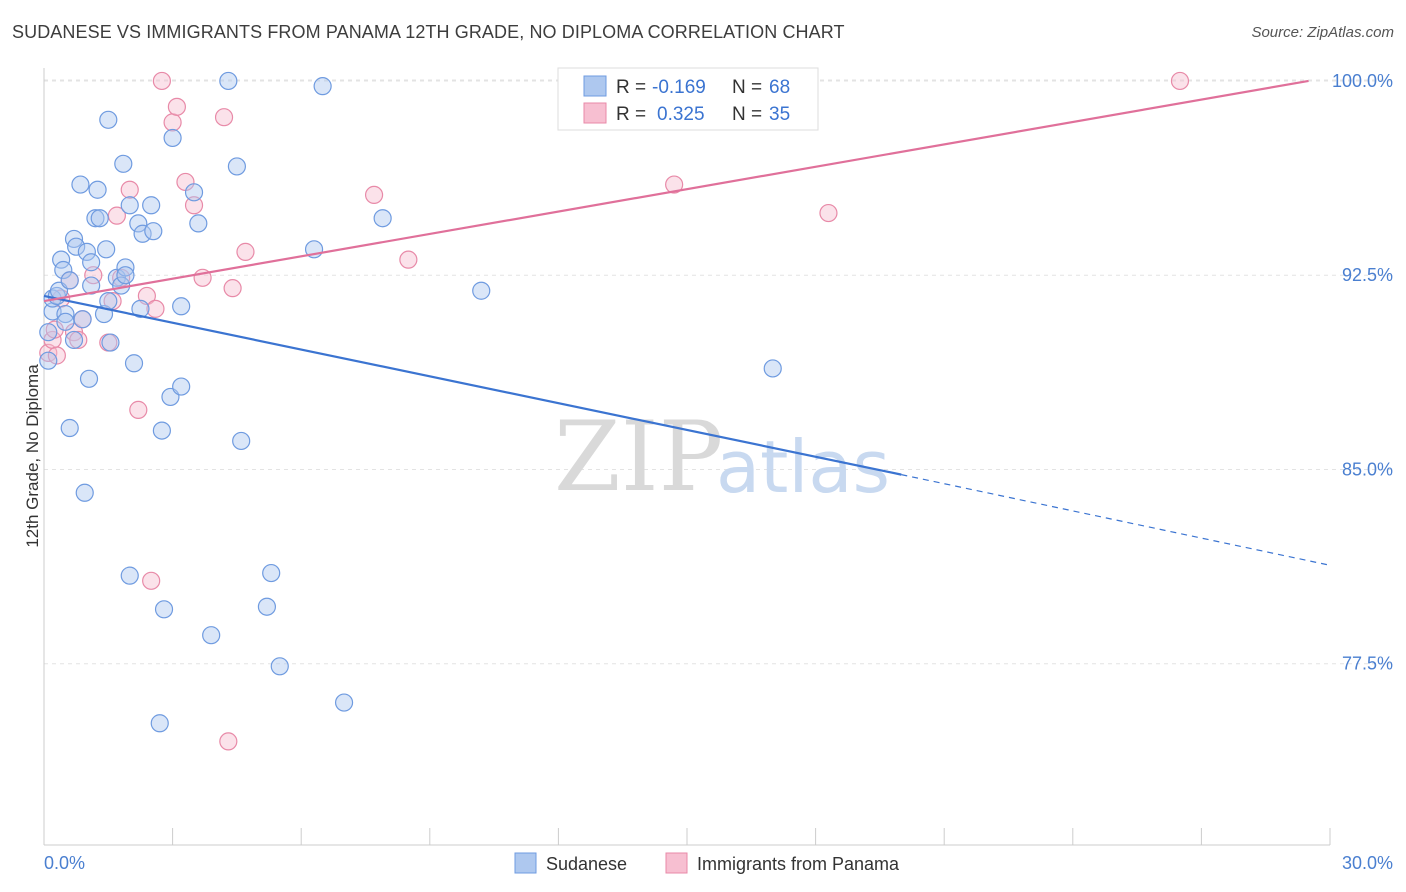  Describe the element at coordinates (1322, 32) in the screenshot. I see `chart-source: Source: ZipAtlas.com` at that location.